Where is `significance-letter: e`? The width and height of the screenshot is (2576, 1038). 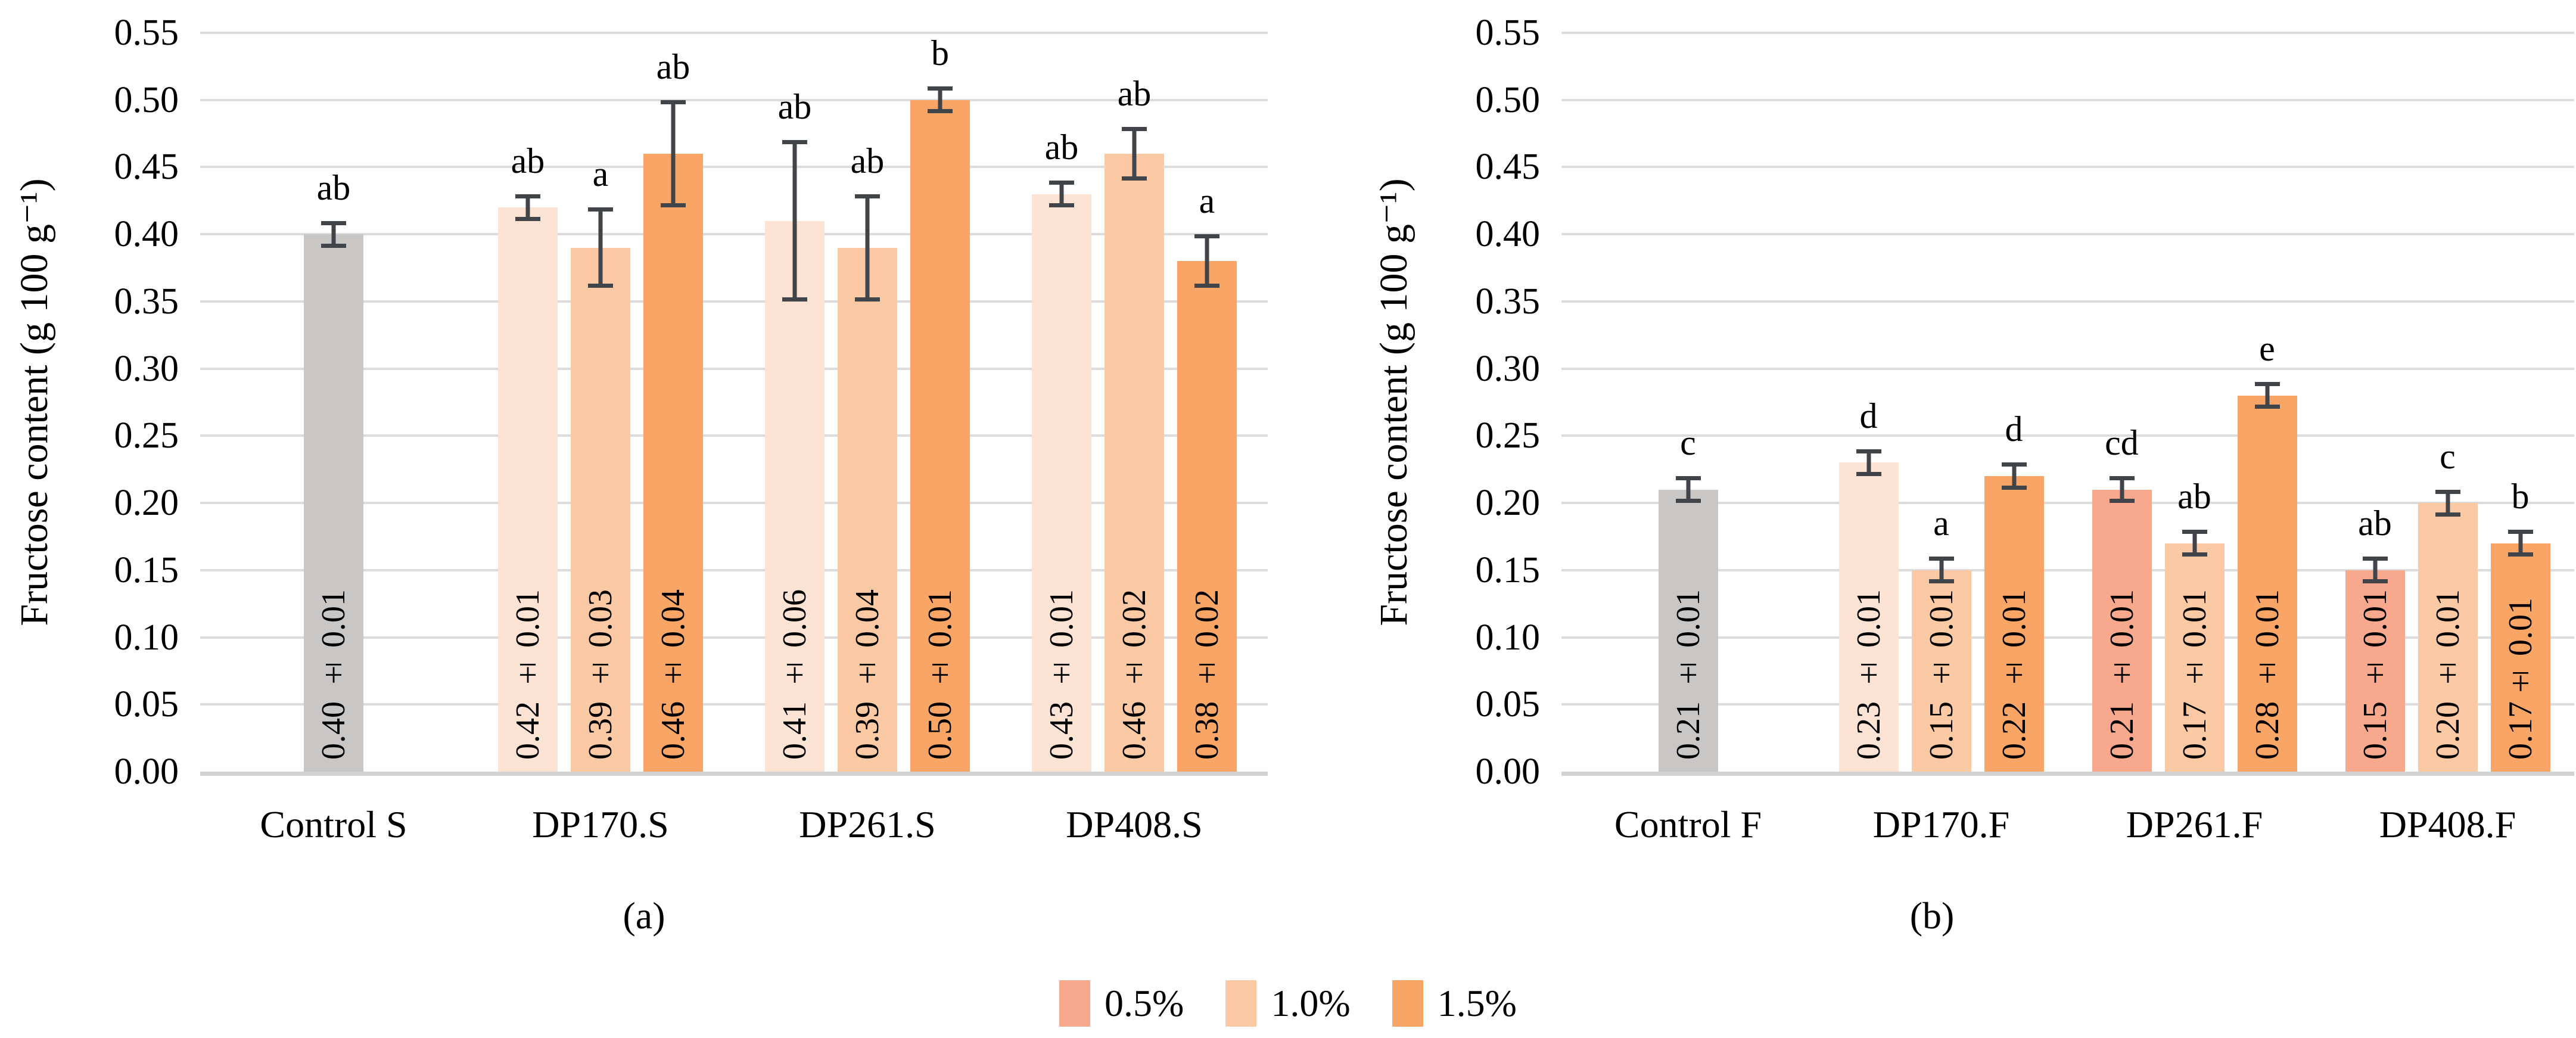 significance-letter: e is located at coordinates (2267, 349).